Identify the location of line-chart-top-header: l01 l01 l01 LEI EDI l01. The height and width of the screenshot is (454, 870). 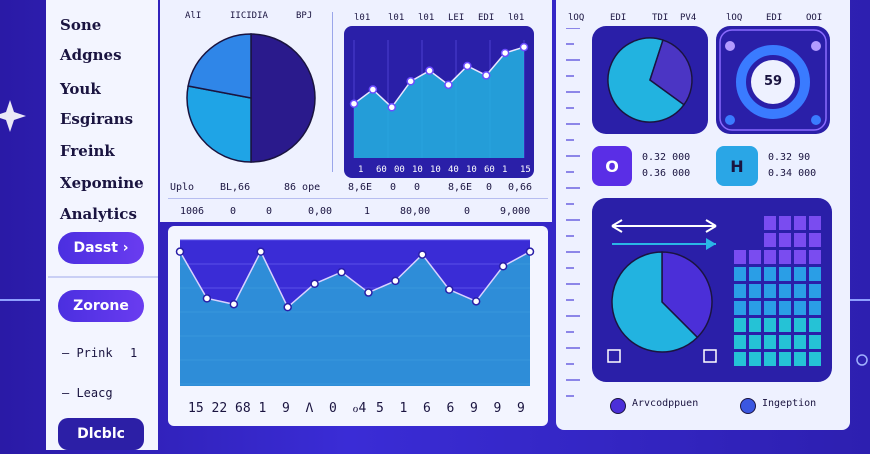
(439, 17).